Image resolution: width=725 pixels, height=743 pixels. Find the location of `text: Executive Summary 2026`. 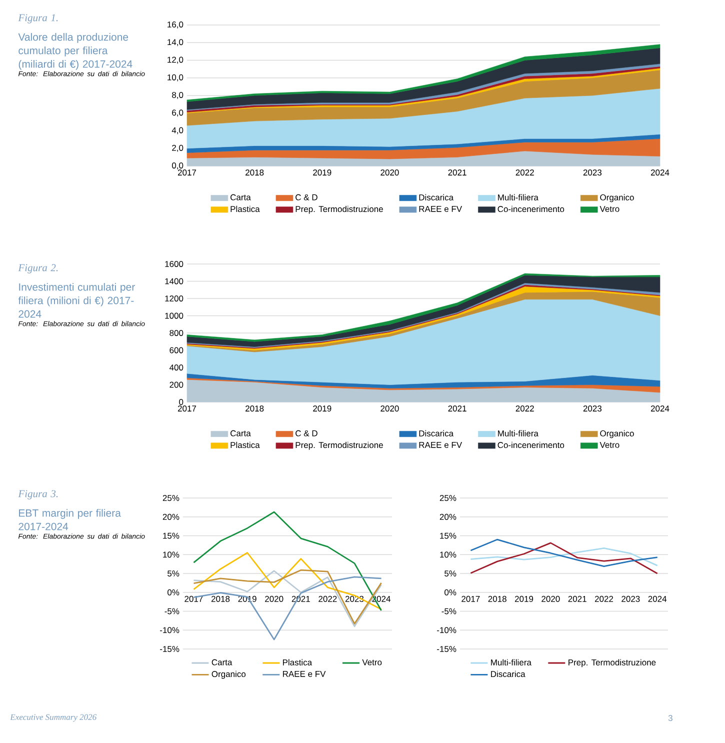

text: Executive Summary 2026 is located at coordinates (53, 718).